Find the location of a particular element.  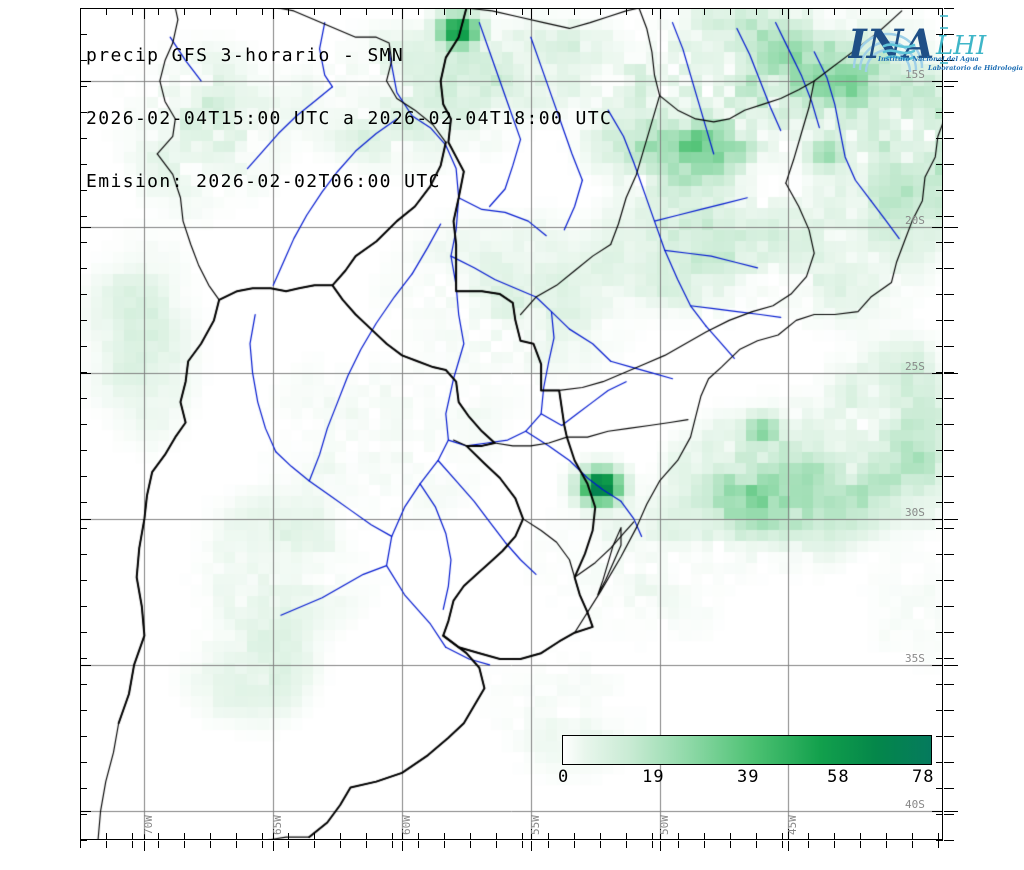

colorbar-tick-label: 58 is located at coordinates (838, 777).